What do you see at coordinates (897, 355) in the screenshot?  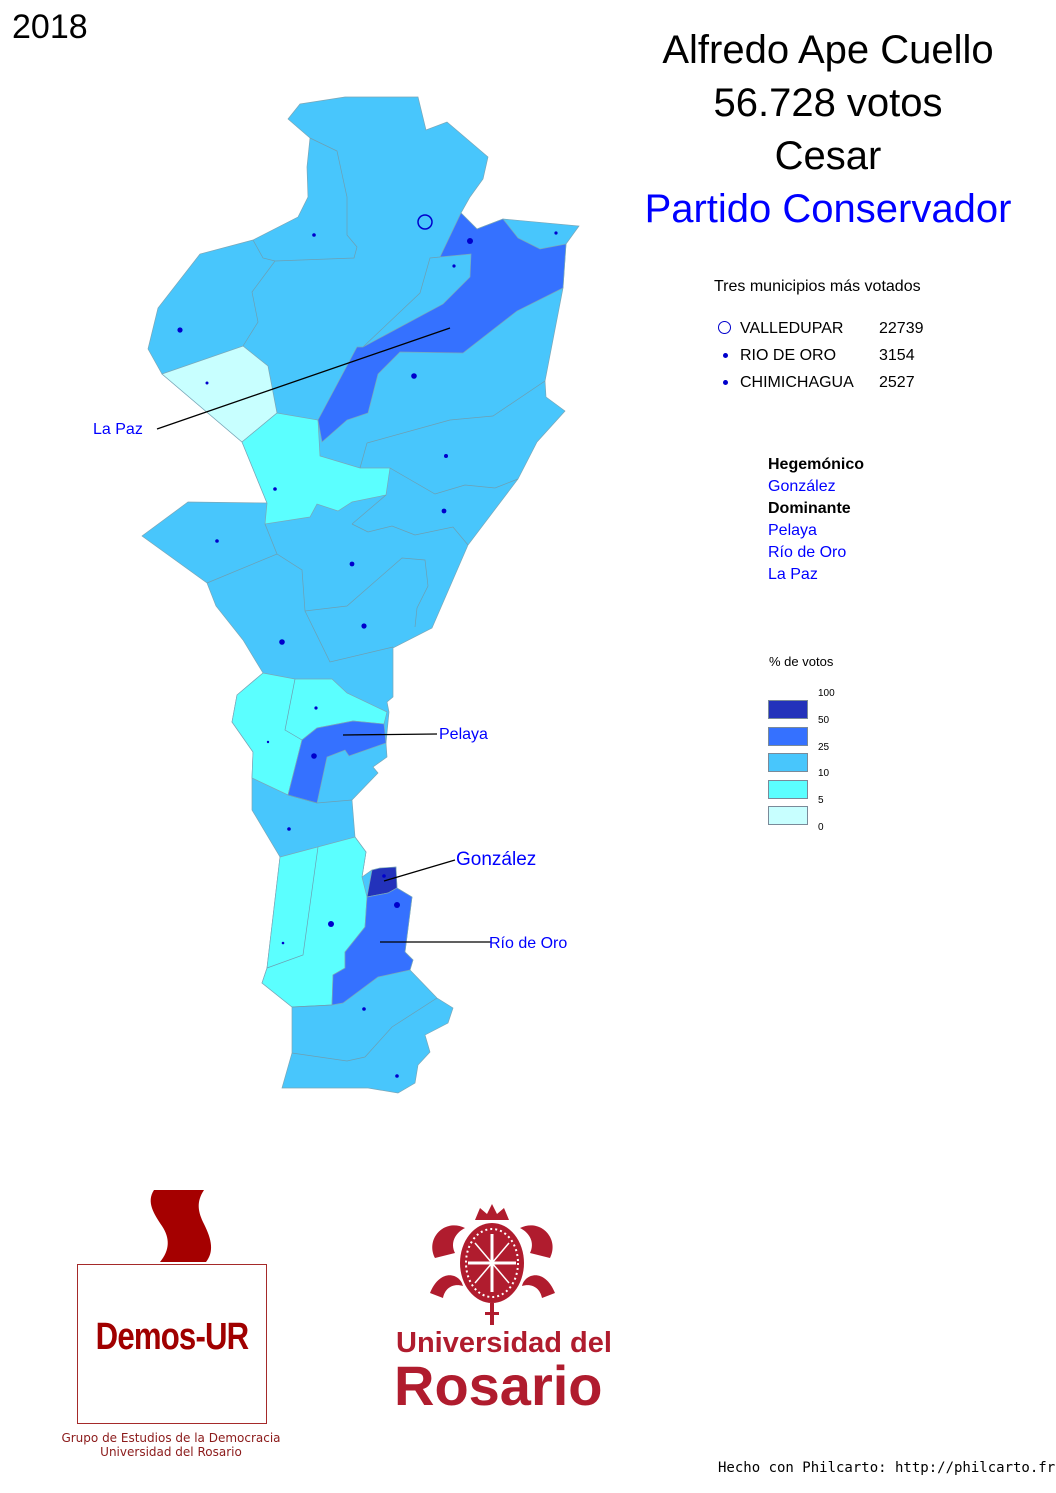 I see `top-municipality-value: 3154` at bounding box center [897, 355].